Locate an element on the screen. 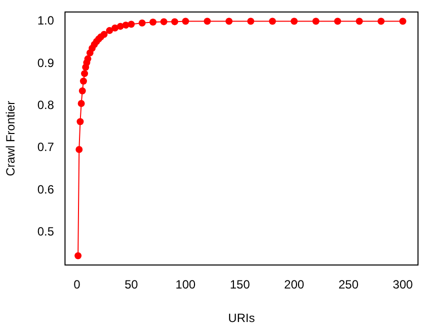  x-tick-label: 100 is located at coordinates (186, 285).